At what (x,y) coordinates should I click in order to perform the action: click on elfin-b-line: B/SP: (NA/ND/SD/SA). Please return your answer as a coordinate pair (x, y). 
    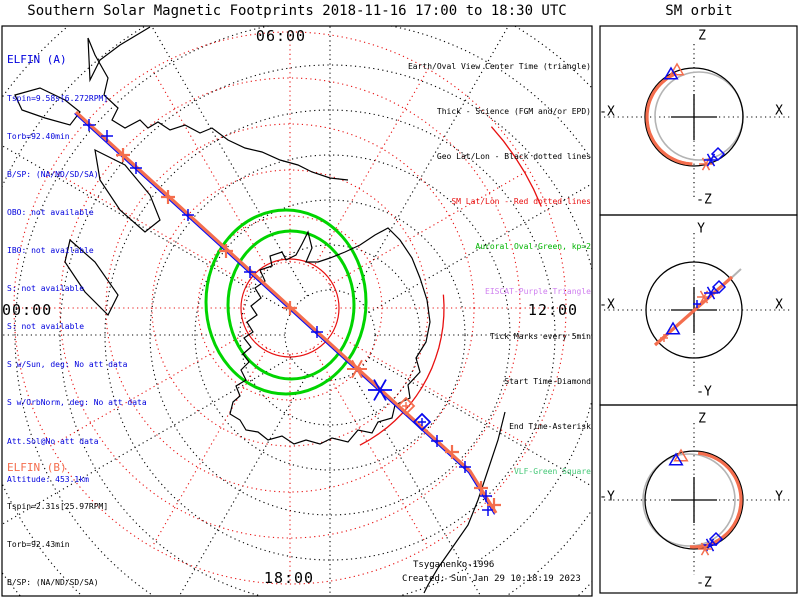
    Looking at the image, I should click on (53, 582).